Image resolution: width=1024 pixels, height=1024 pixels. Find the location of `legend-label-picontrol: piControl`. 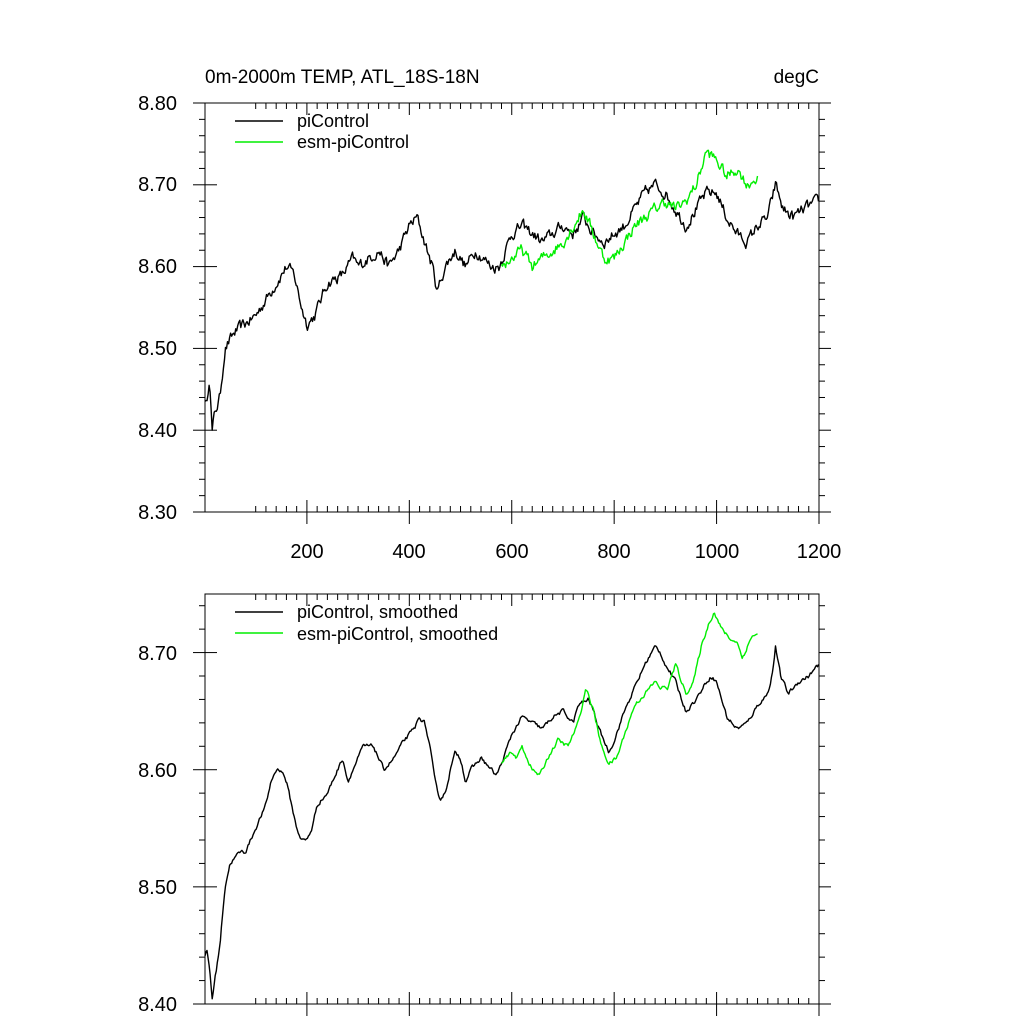

legend-label-picontrol: piControl is located at coordinates (333, 121).